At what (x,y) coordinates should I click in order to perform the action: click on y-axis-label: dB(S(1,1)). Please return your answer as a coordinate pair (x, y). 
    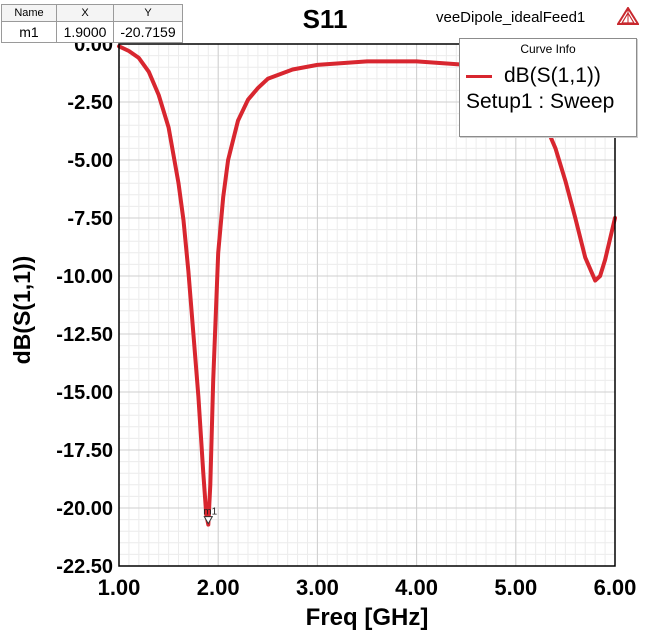
    Looking at the image, I should click on (22, 310).